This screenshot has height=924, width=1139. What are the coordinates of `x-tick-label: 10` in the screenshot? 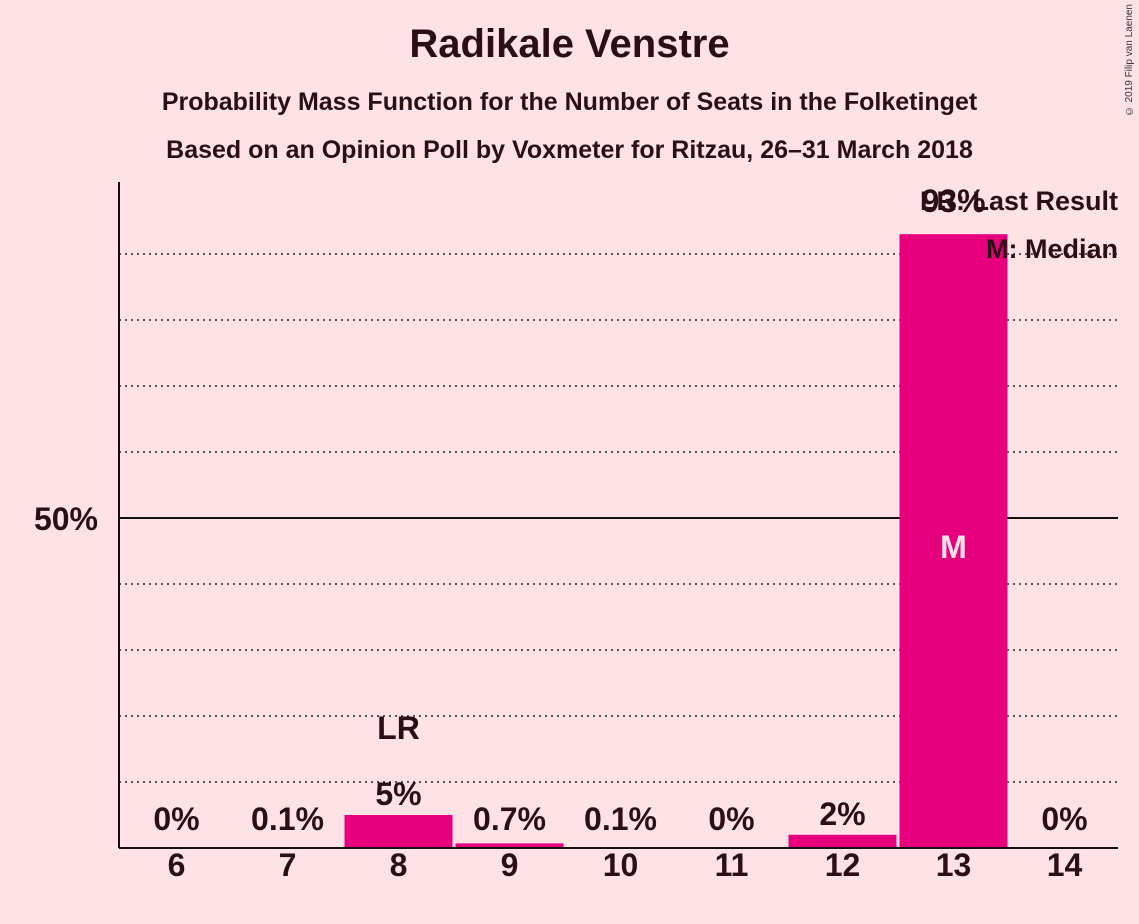 It's located at (621, 865).